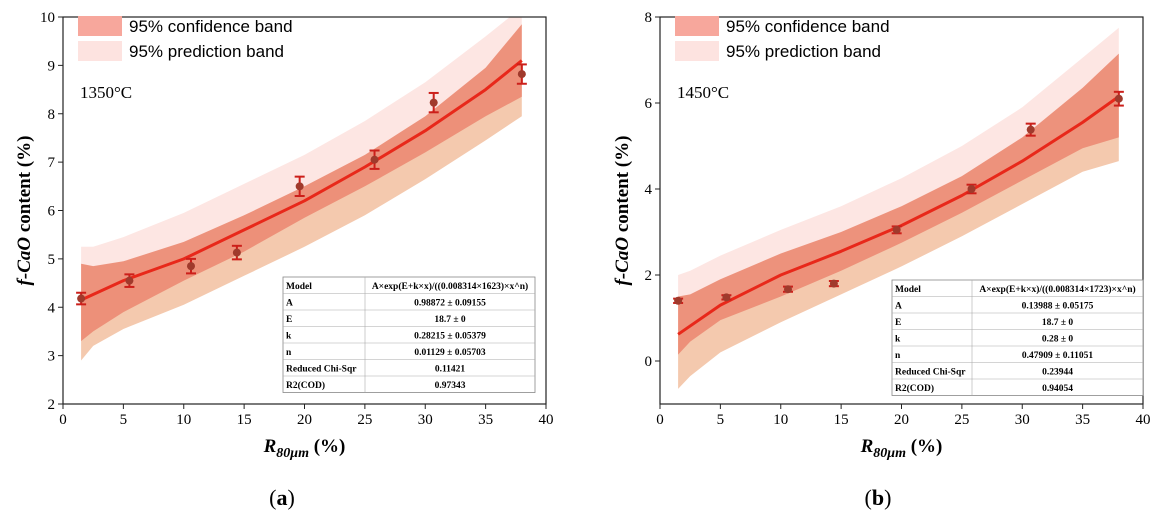 This screenshot has width=1163, height=520. What do you see at coordinates (898, 356) in the screenshot?
I see `table-param-name: n` at bounding box center [898, 356].